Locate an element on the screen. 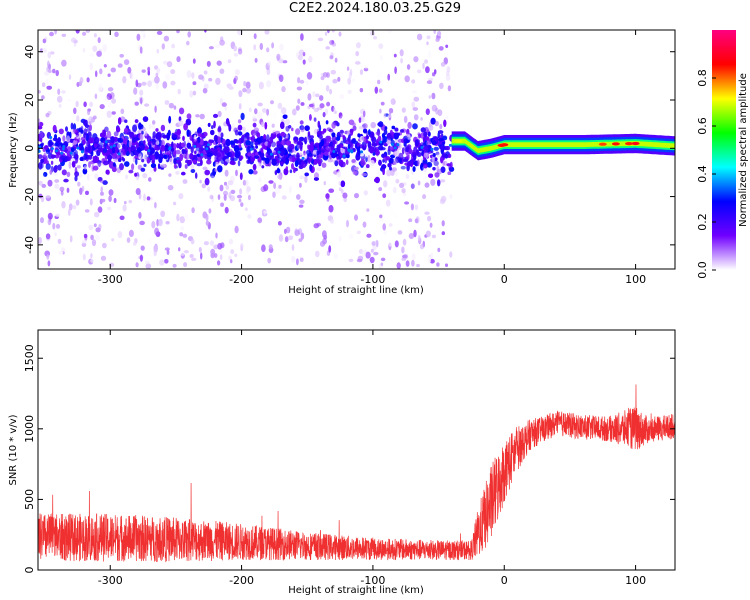 This screenshot has width=750, height=600. snr-x-tick-label: 0 is located at coordinates (504, 580).